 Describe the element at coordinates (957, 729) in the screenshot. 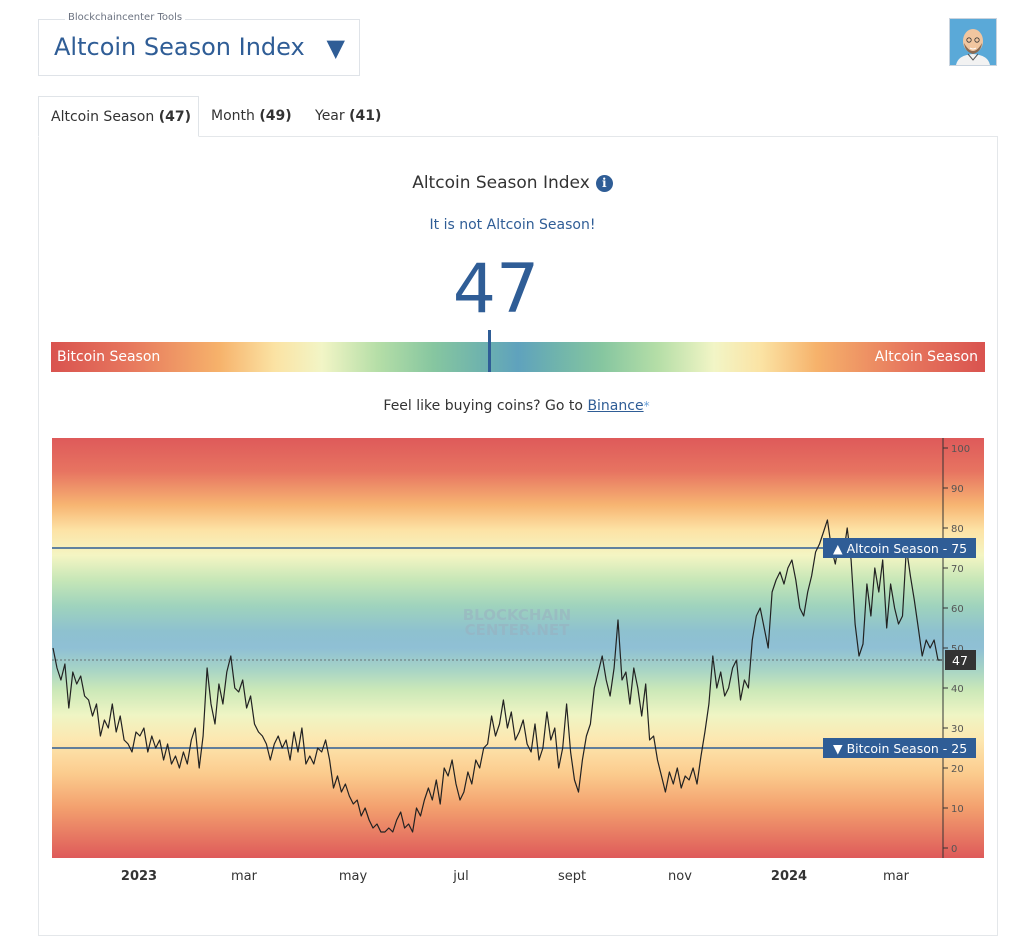

I see `y-tick-label: 30` at that location.